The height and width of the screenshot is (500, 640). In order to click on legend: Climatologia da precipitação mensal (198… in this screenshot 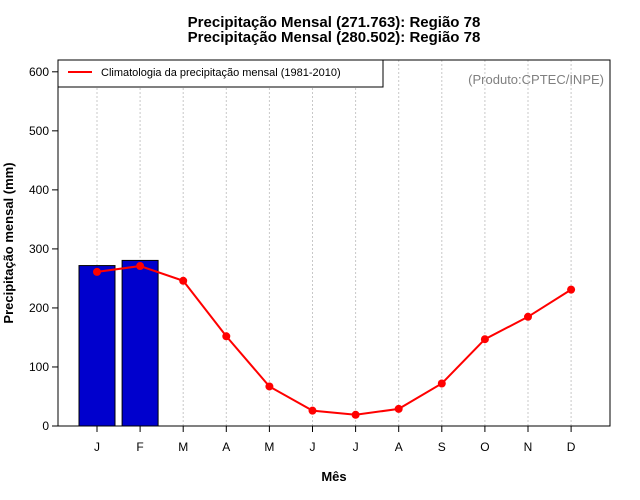, I will do `click(220, 73)`.